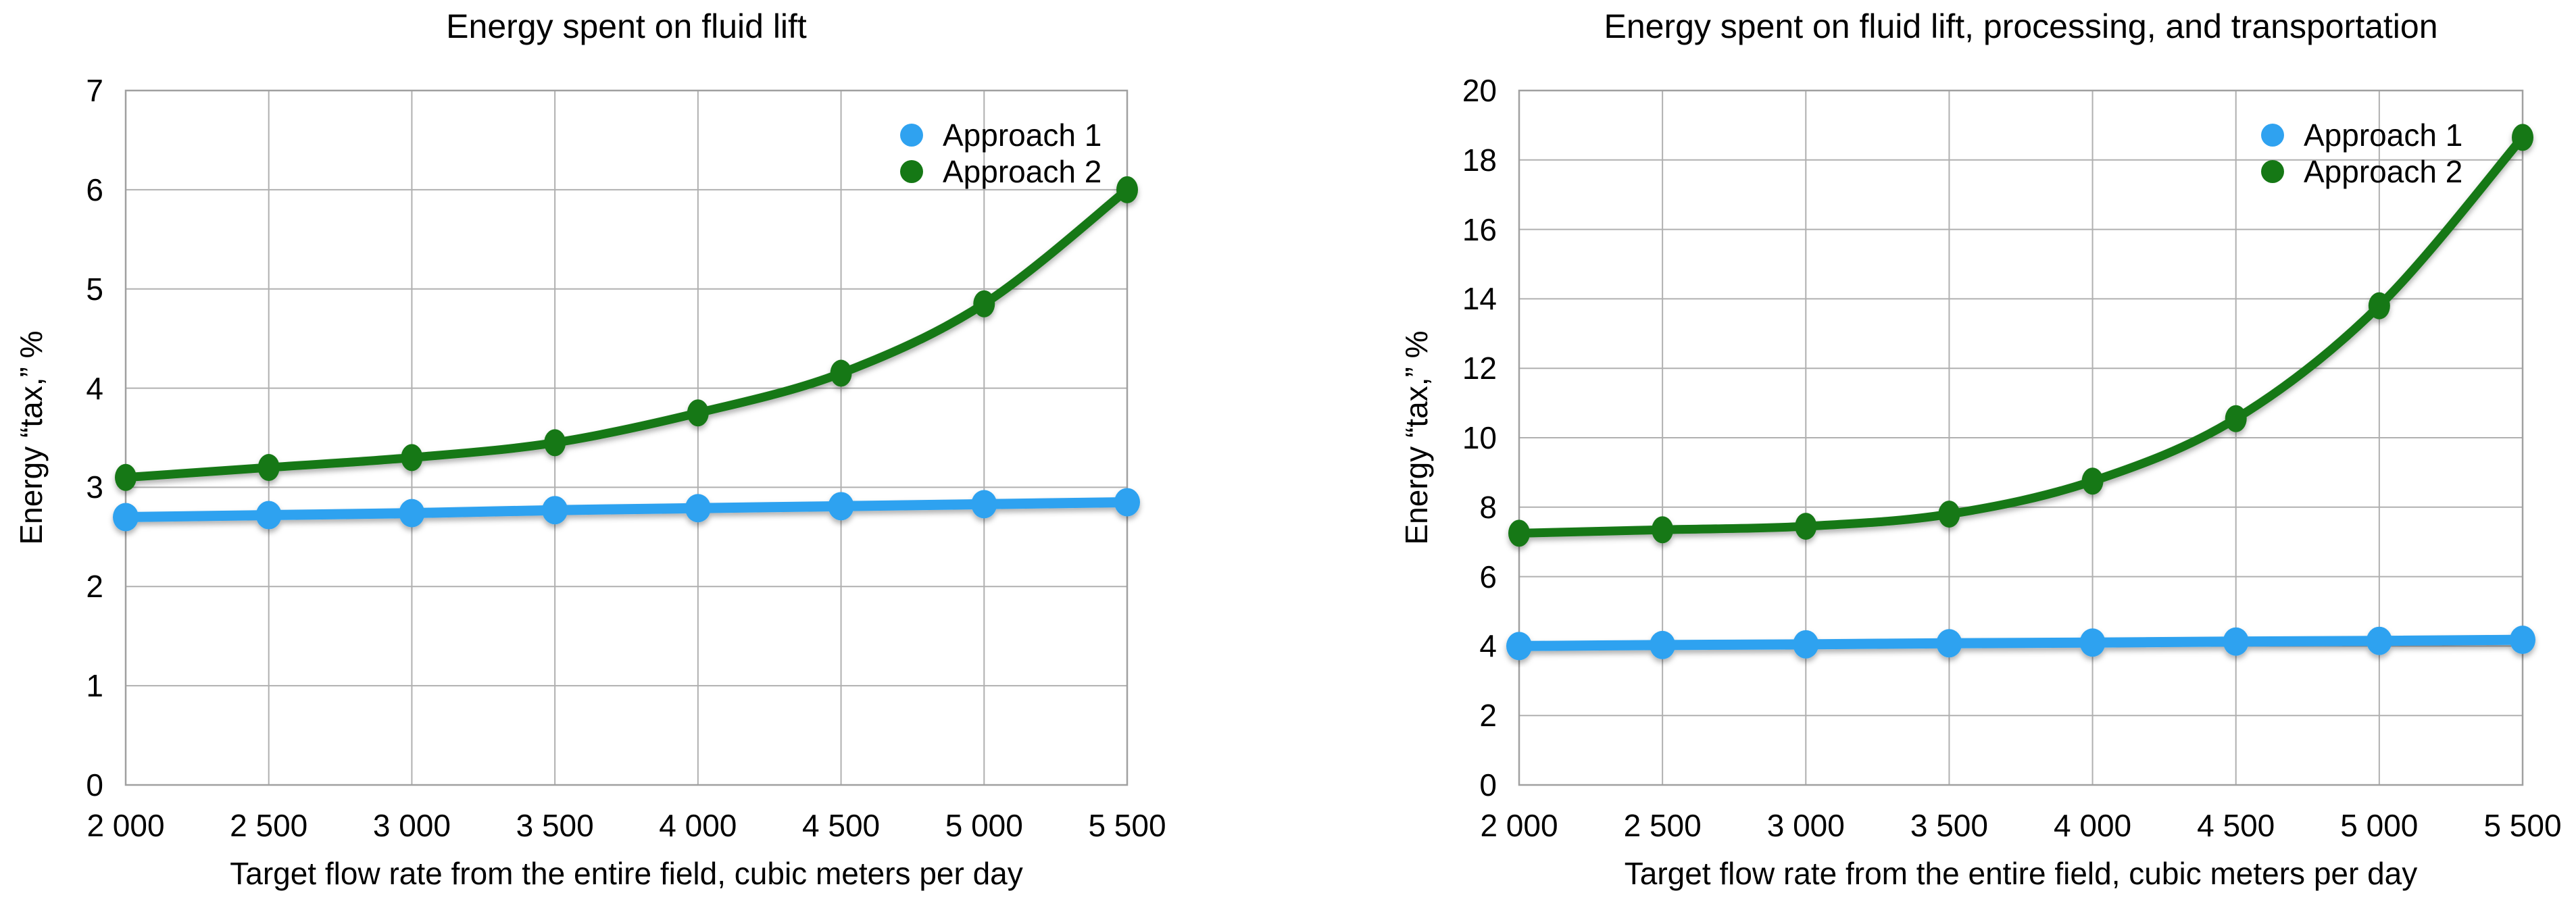 Image resolution: width=2576 pixels, height=916 pixels. I want to click on y-tick-label-1: 1, so click(95, 686).